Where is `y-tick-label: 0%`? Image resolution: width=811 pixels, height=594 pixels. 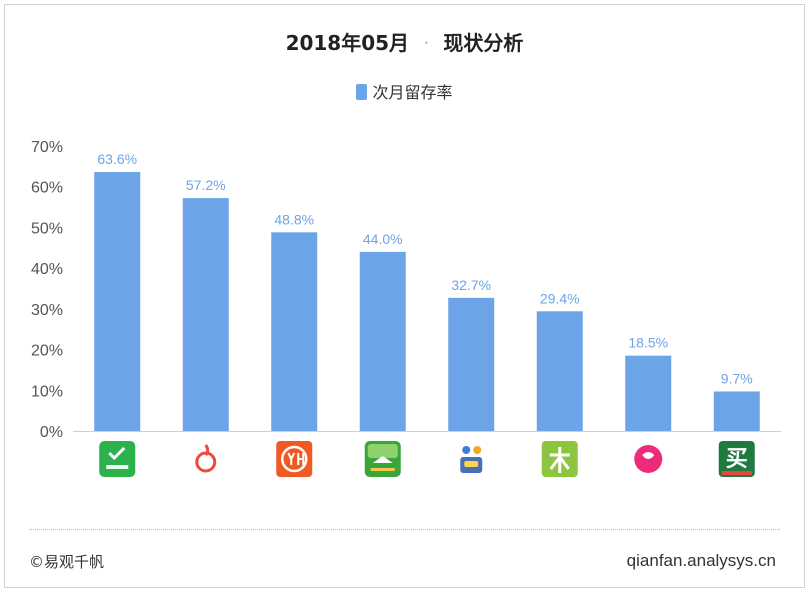 y-tick-label: 0% is located at coordinates (51, 432).